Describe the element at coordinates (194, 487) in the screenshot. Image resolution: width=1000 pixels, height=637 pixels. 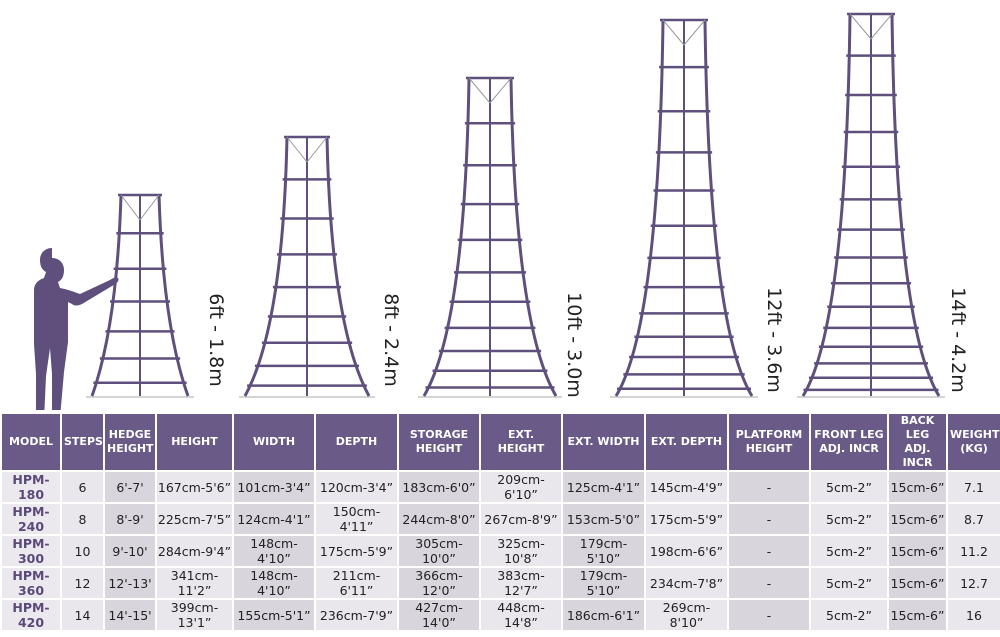
I see `table-cell: 167cm-5'6”` at that location.